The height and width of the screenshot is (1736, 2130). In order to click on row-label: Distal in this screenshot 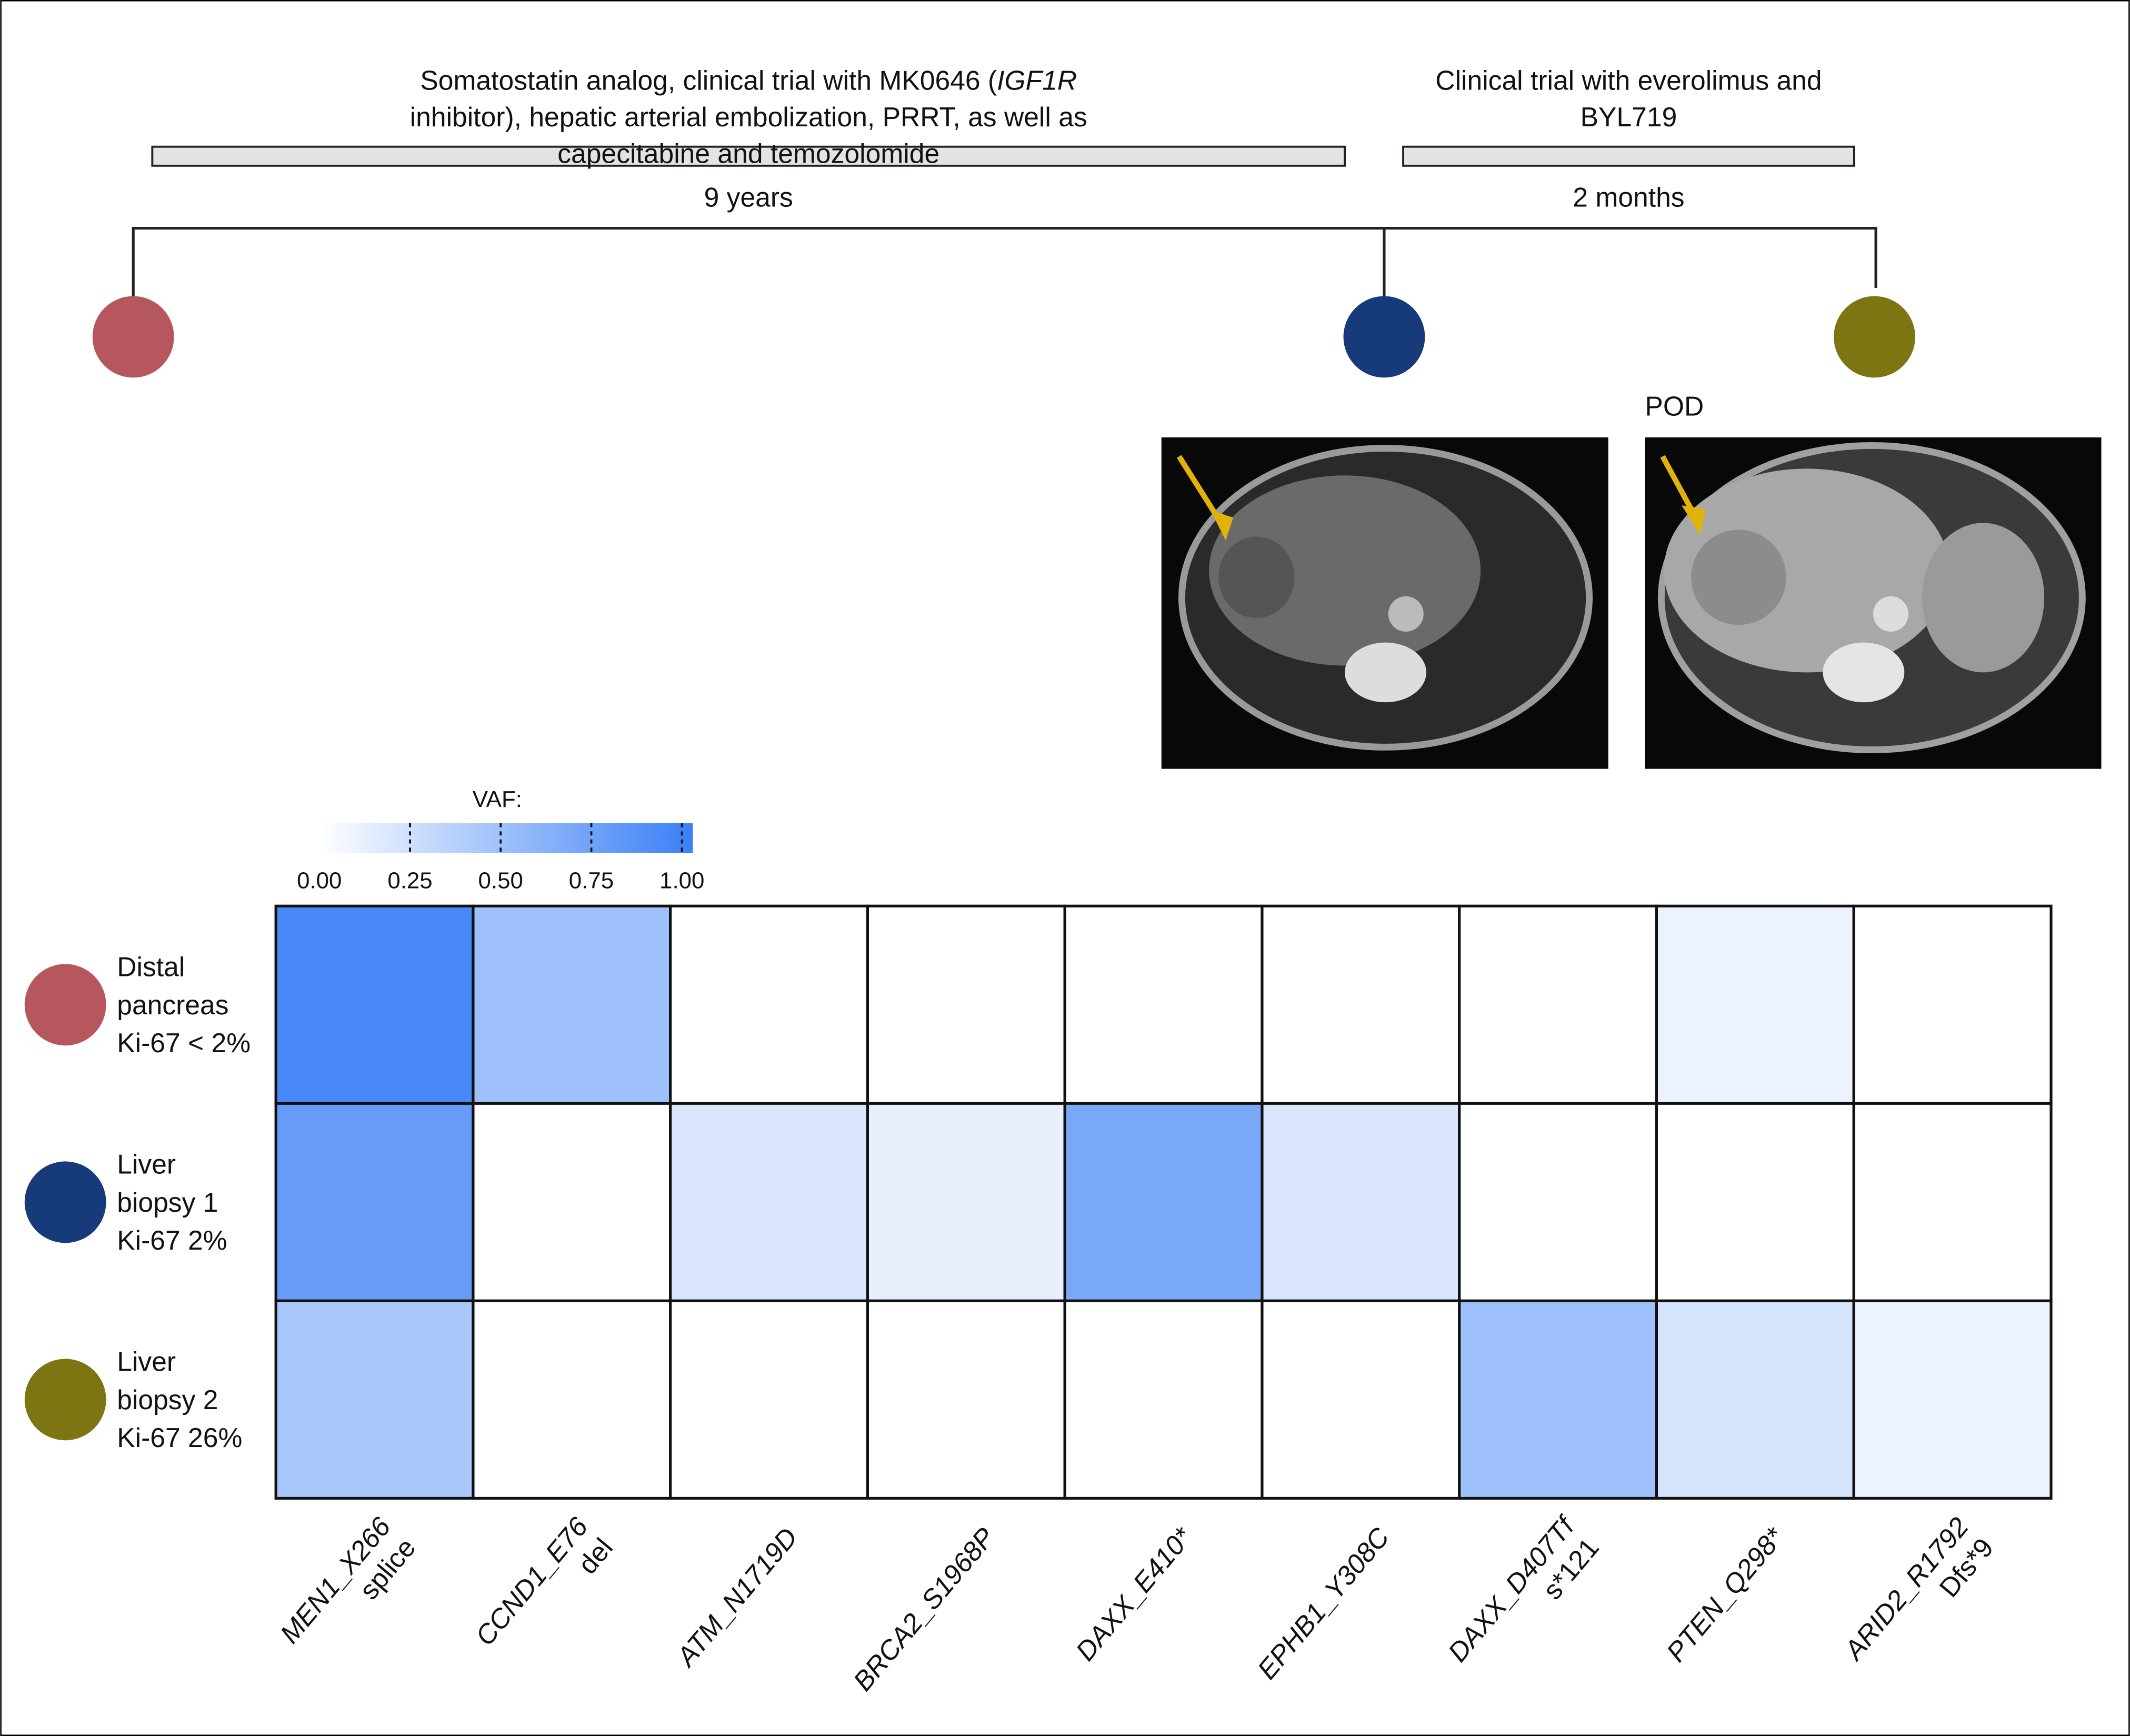, I will do `click(151, 967)`.